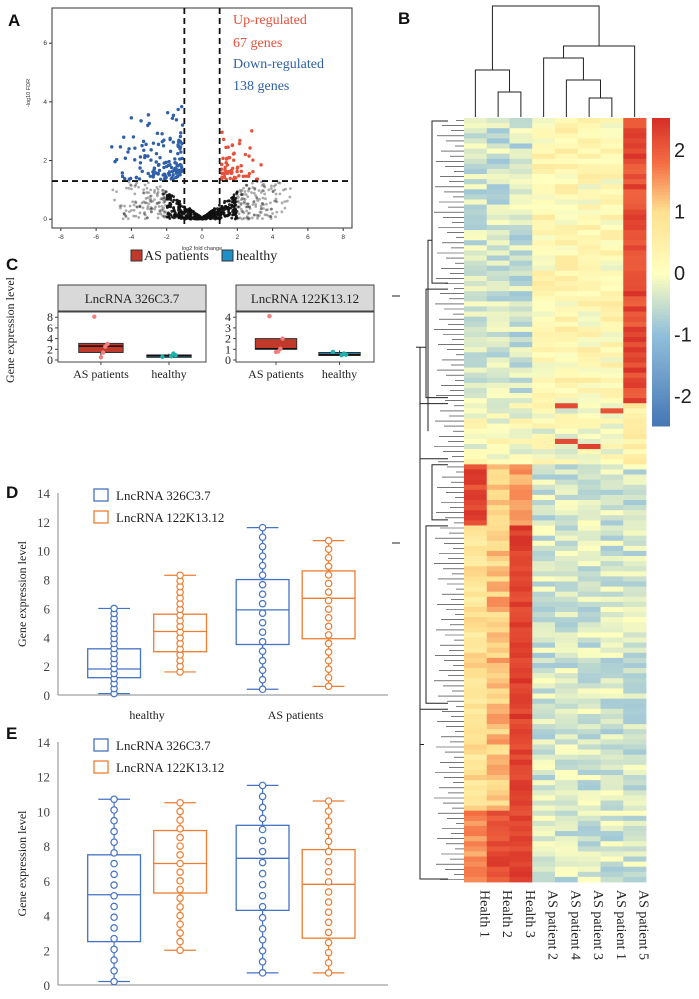 The height and width of the screenshot is (999, 699). Describe the element at coordinates (22, 593) in the screenshot. I see `y-axis-label: Gene expression level` at that location.